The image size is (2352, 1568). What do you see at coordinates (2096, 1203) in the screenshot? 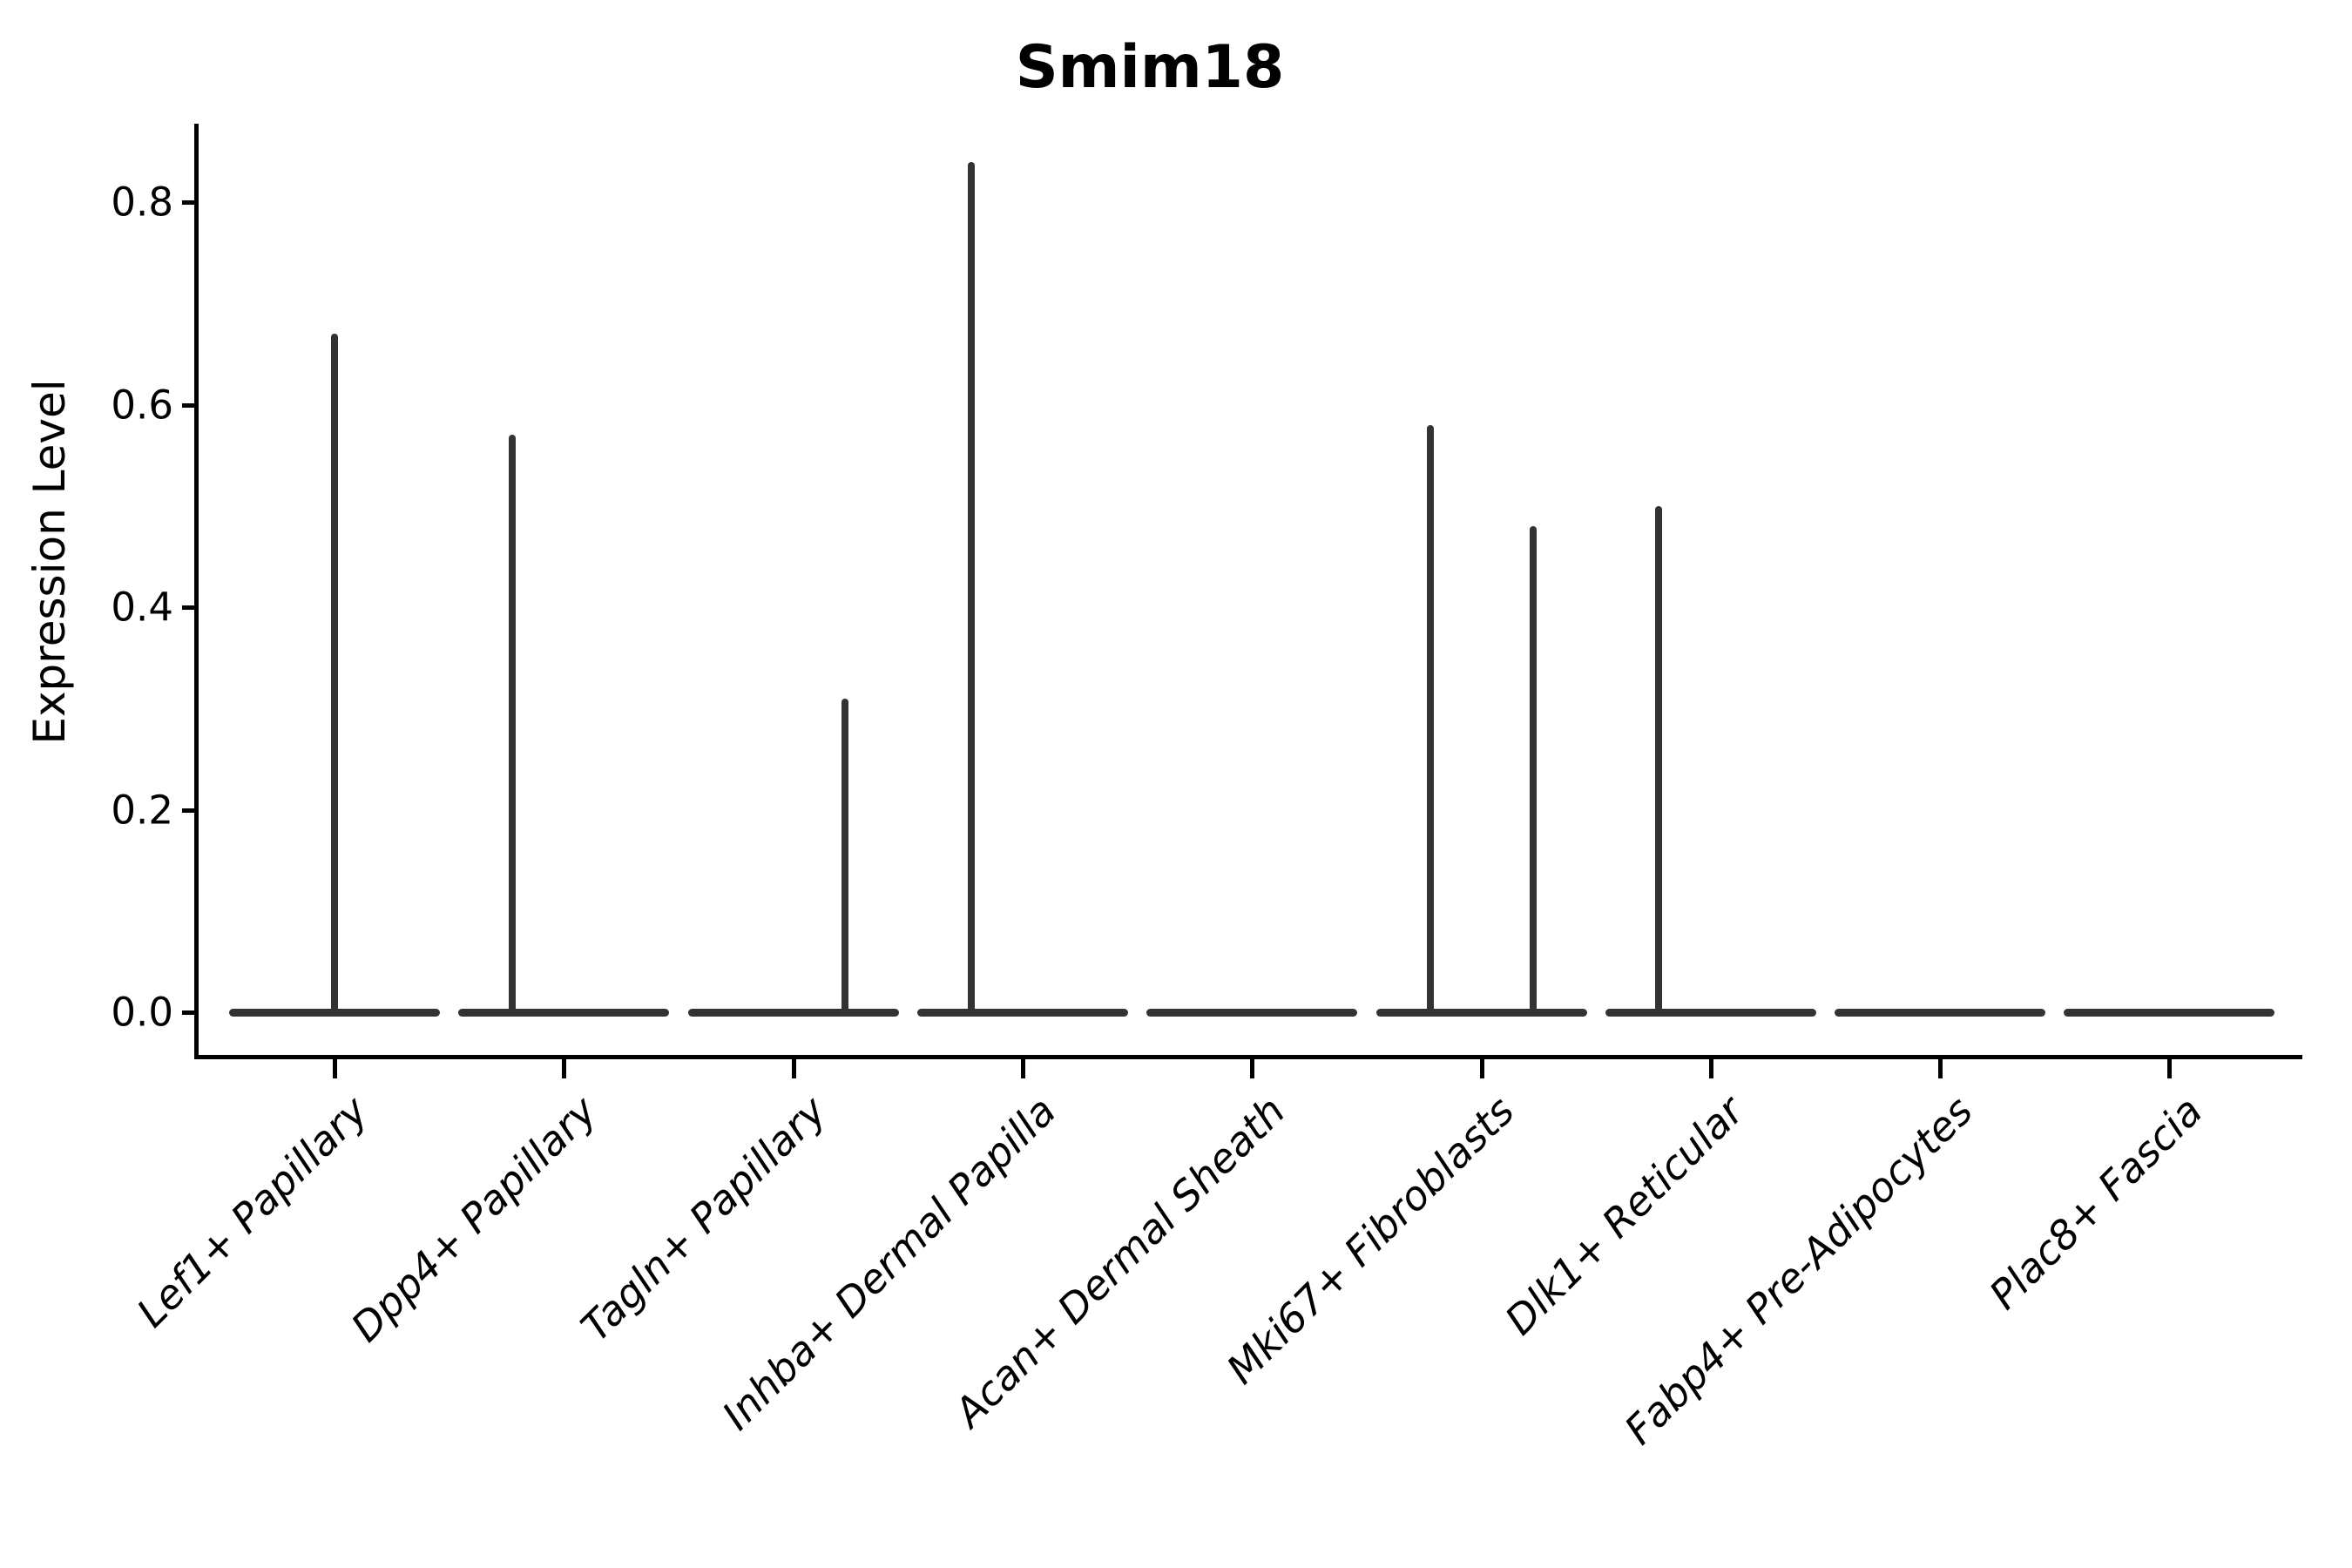
I see `x-category-label: Plac8+ Fascia` at bounding box center [2096, 1203].